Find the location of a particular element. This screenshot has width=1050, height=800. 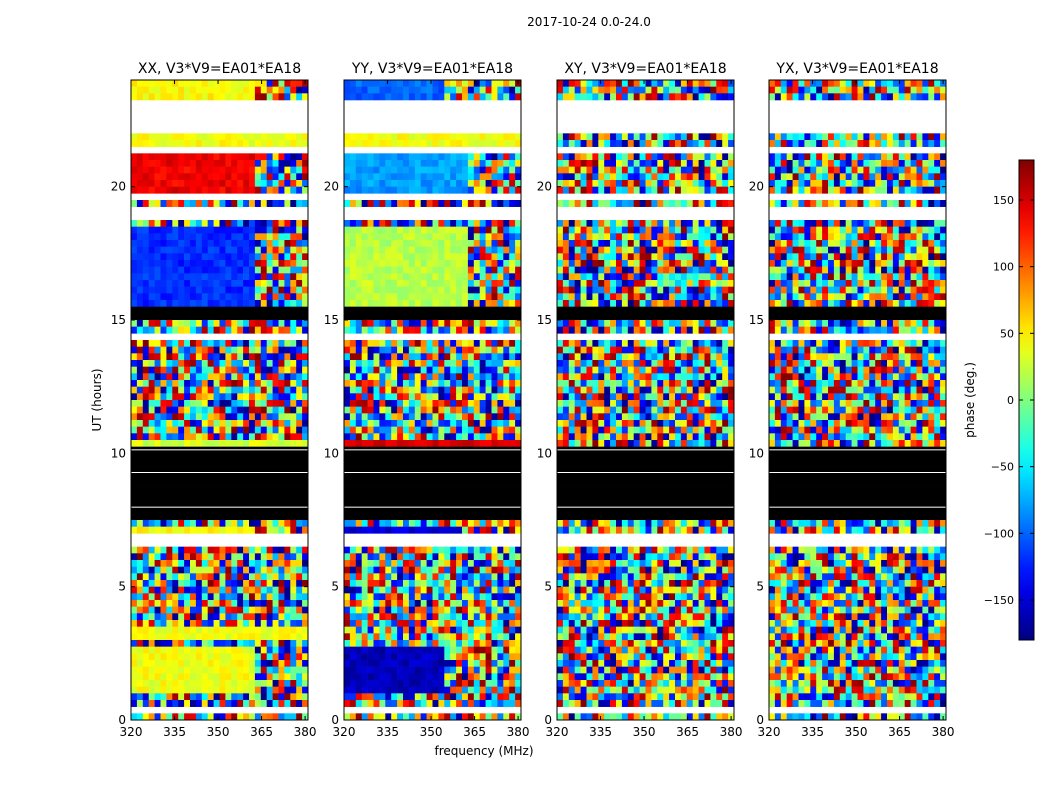

y-axis-label: UT (hours) is located at coordinates (97, 399).